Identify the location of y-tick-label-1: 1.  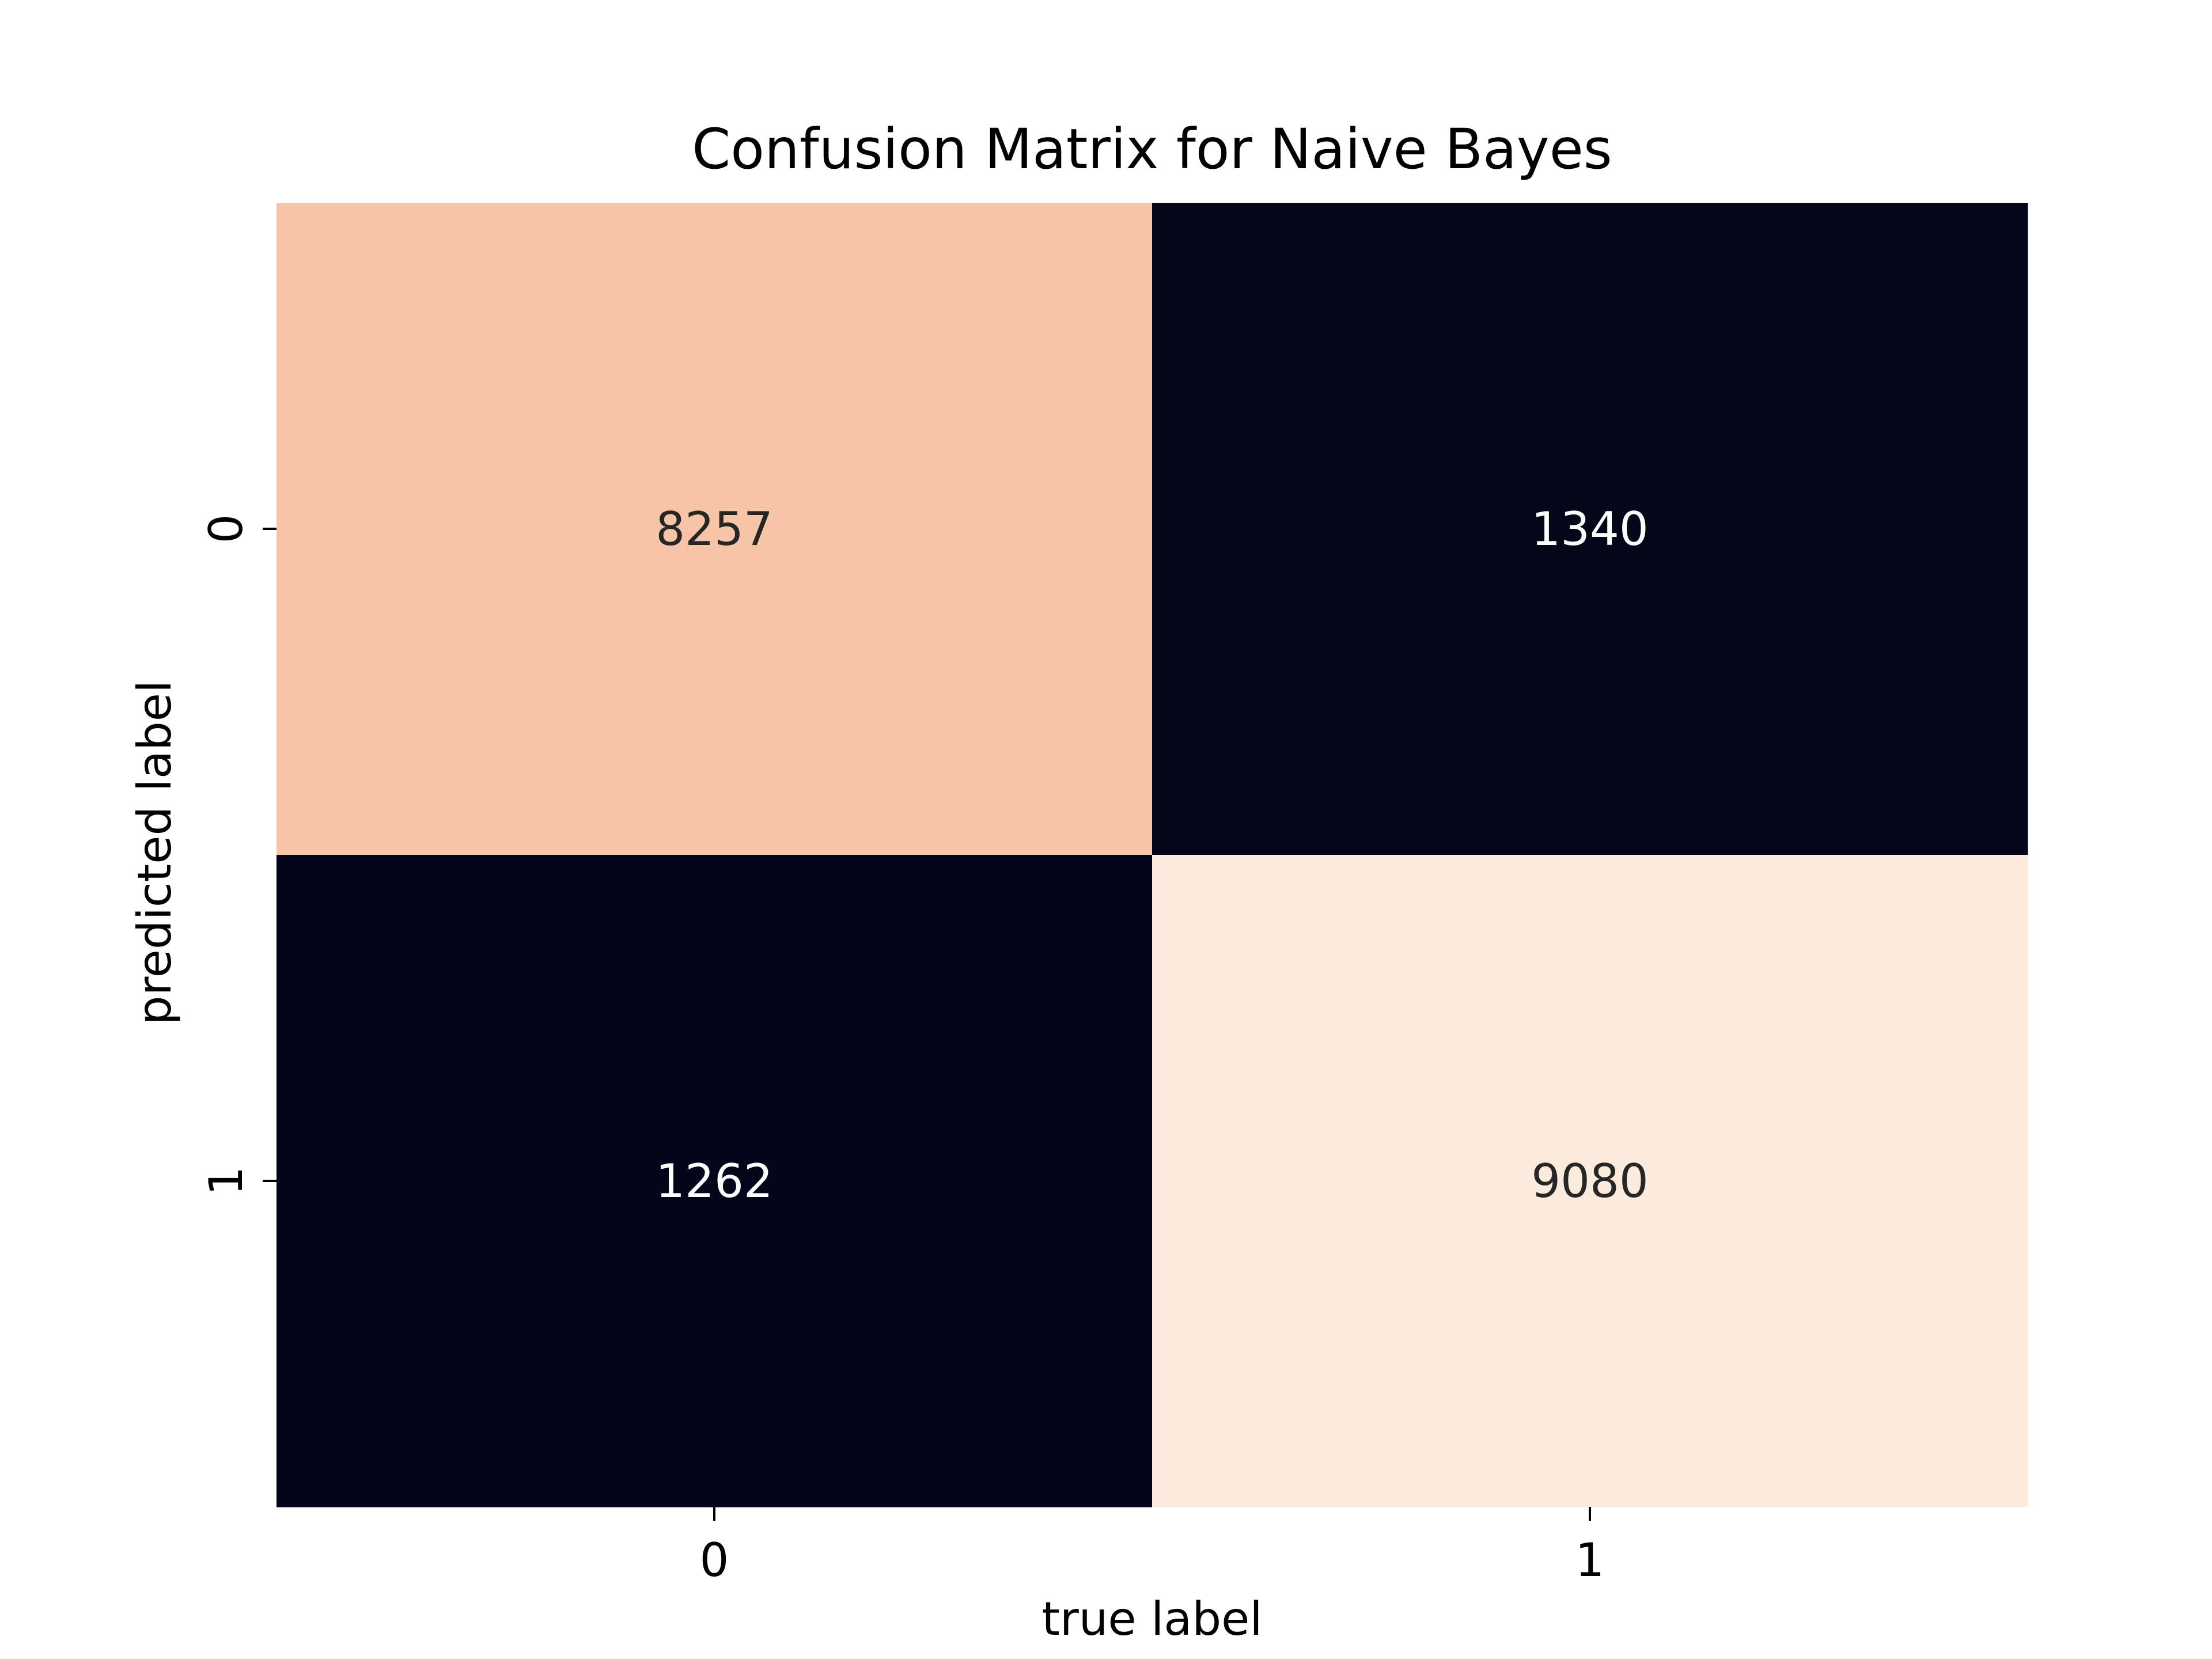
(226, 1181).